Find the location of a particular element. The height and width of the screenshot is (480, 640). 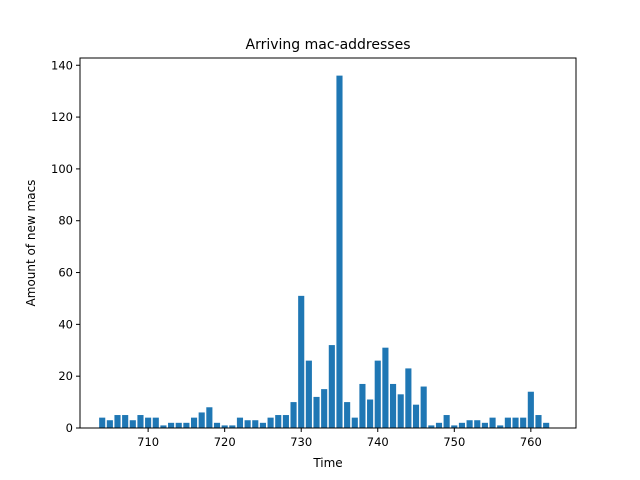

x-axis-ticks: 710 720 730 740 750 760 is located at coordinates (339, 438).